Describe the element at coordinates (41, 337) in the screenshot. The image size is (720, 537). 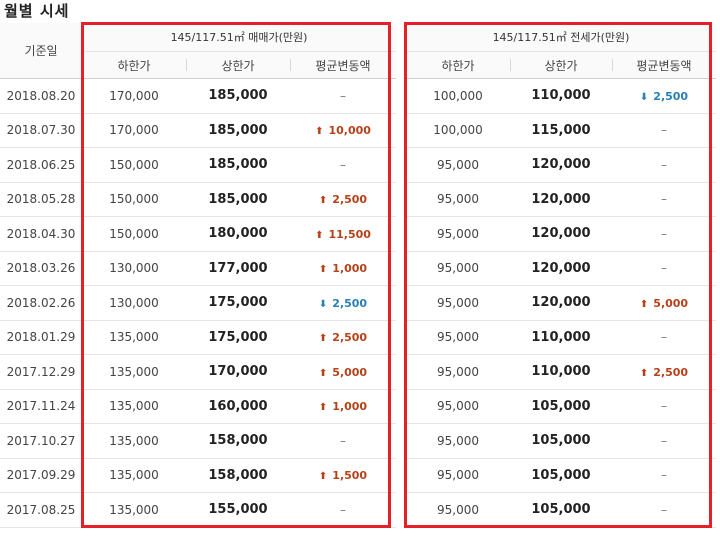
I see `date-cell: 2018.01.29` at that location.